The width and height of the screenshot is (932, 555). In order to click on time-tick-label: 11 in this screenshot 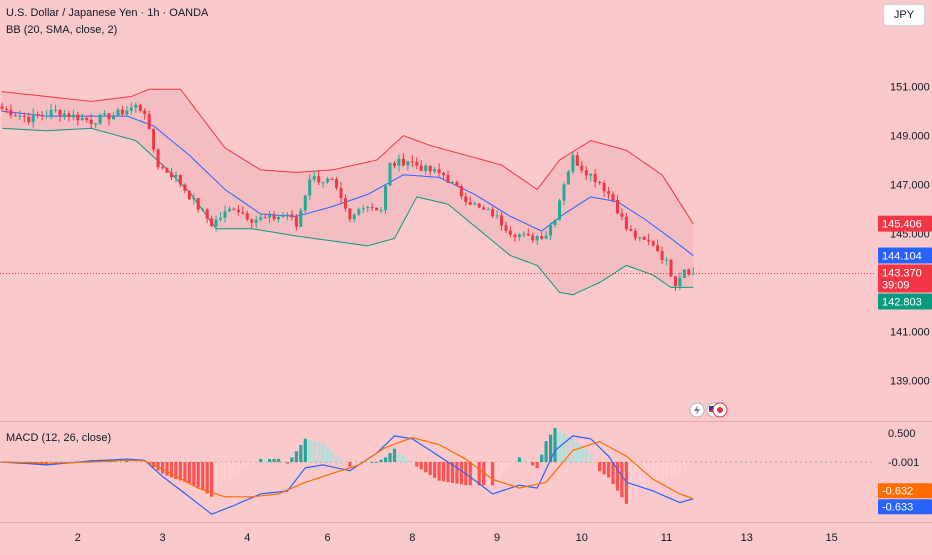, I will do `click(666, 538)`.